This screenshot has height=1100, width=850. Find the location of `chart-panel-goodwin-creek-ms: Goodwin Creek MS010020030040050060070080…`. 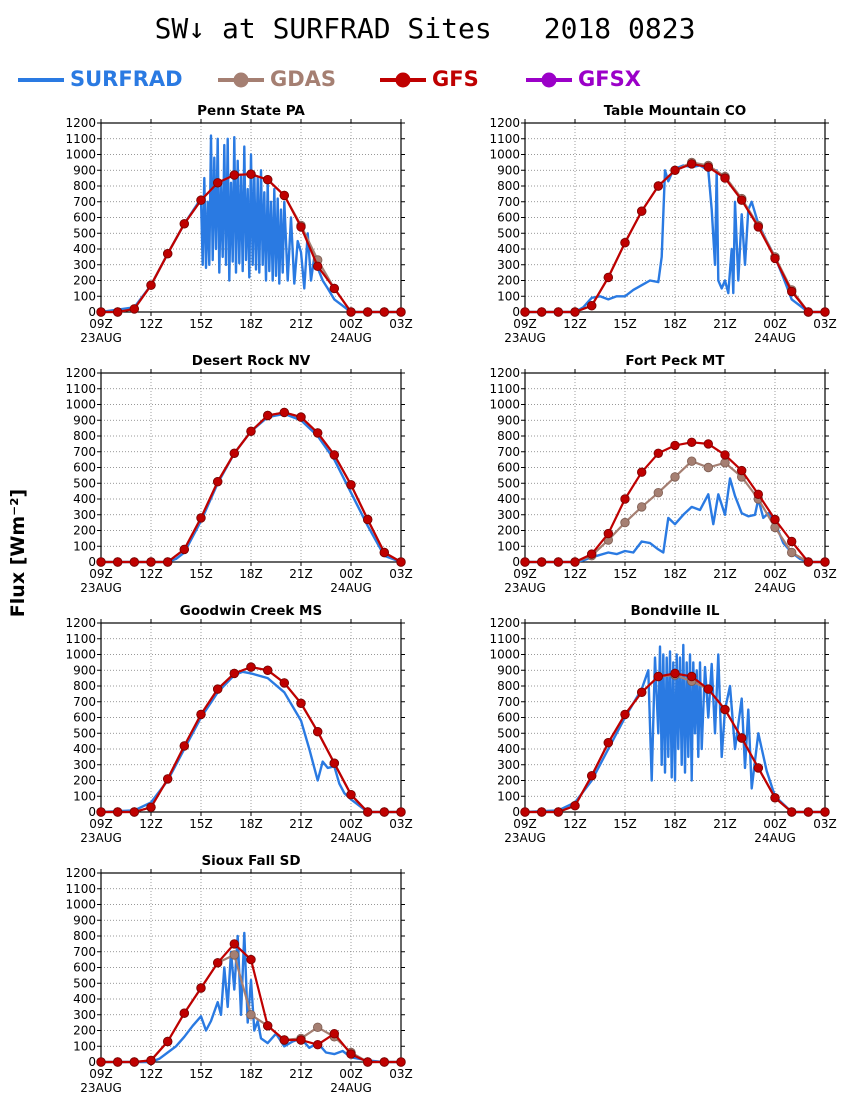

chart-panel-goodwin-creek-ms: Goodwin Creek MS010020030040050060070080… is located at coordinates (238, 724).